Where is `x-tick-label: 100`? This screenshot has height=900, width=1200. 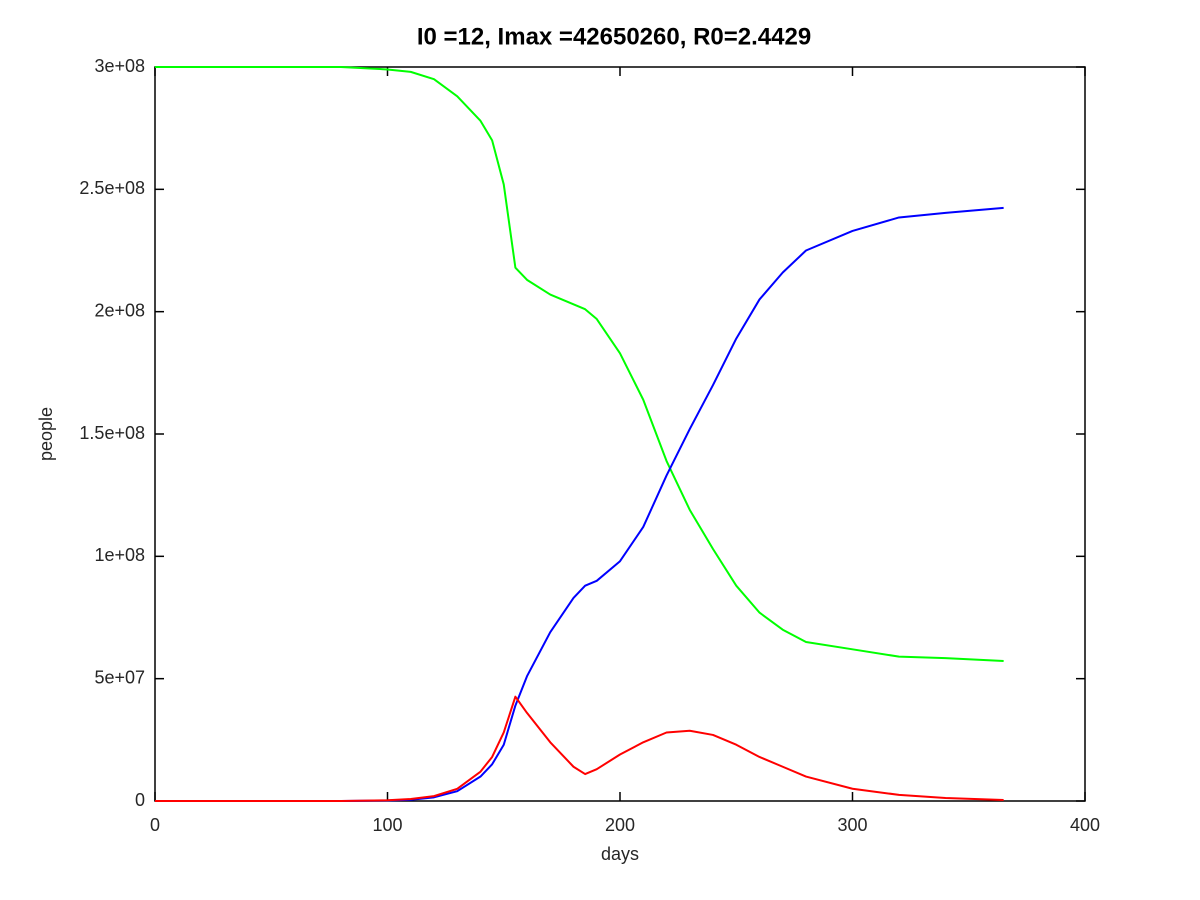 x-tick-label: 100 is located at coordinates (387, 825).